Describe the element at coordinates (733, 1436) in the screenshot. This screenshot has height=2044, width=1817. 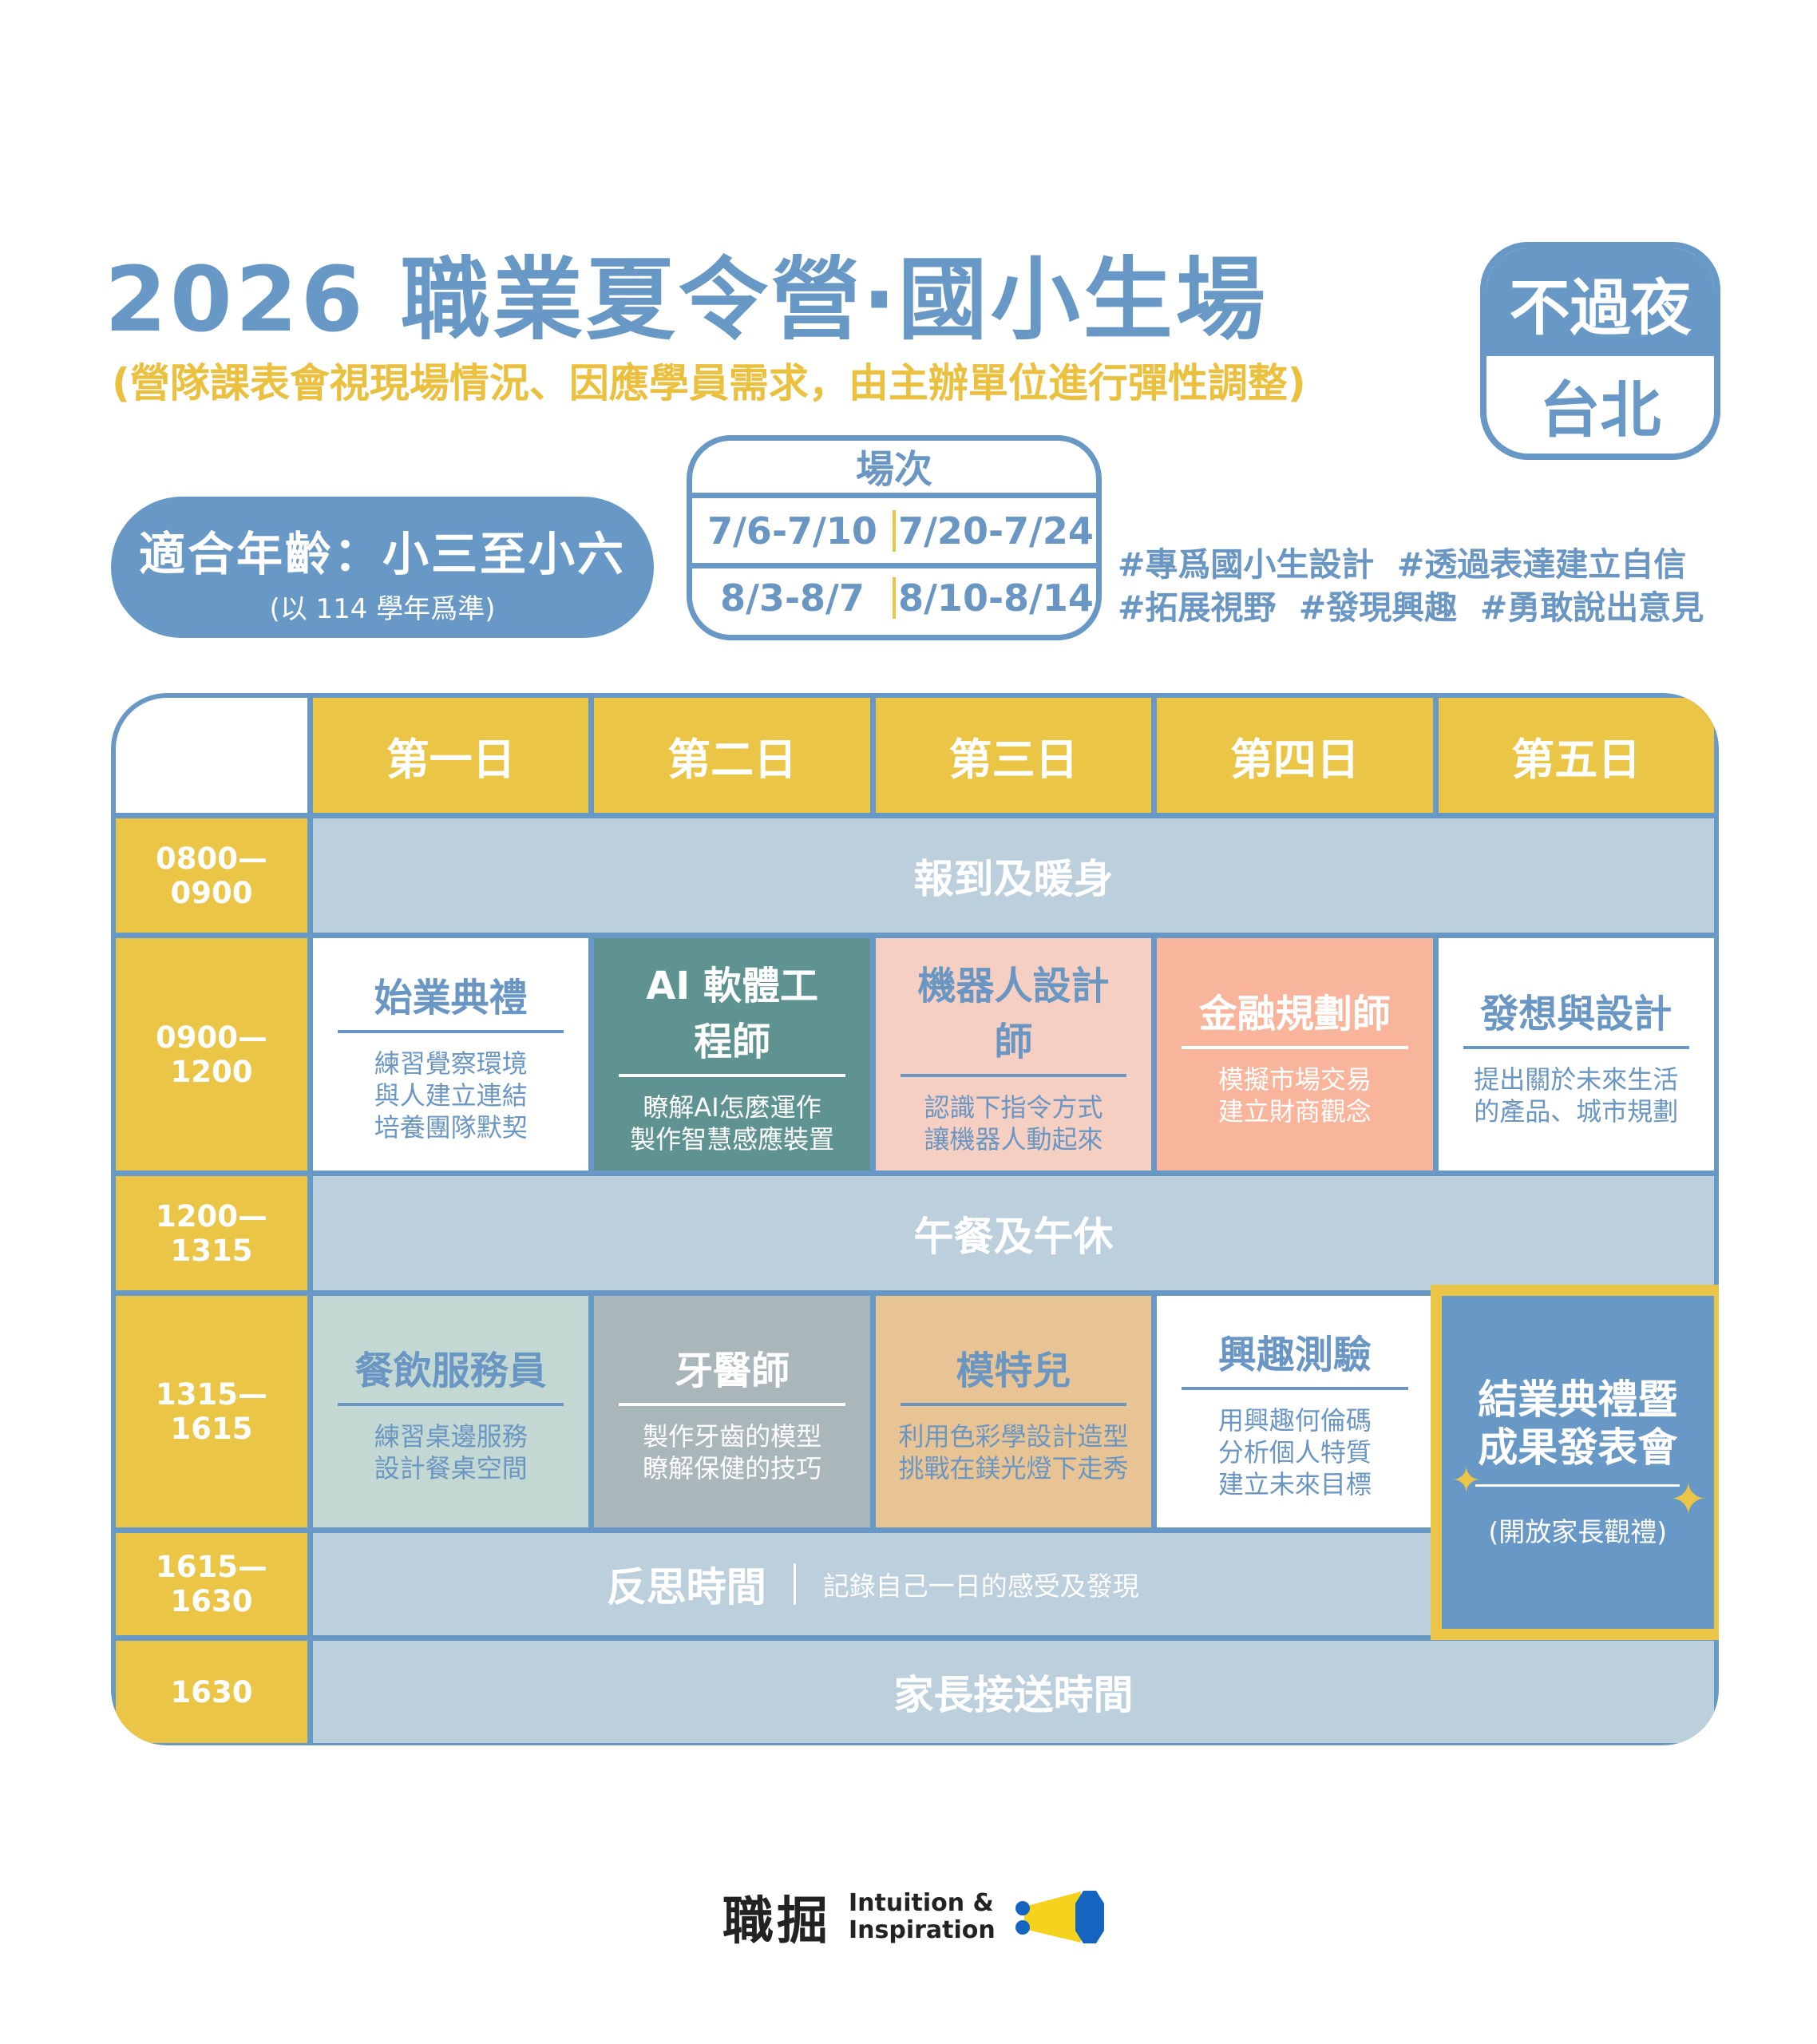
I see `activity-desc-line: 製作牙齒的模型` at that location.